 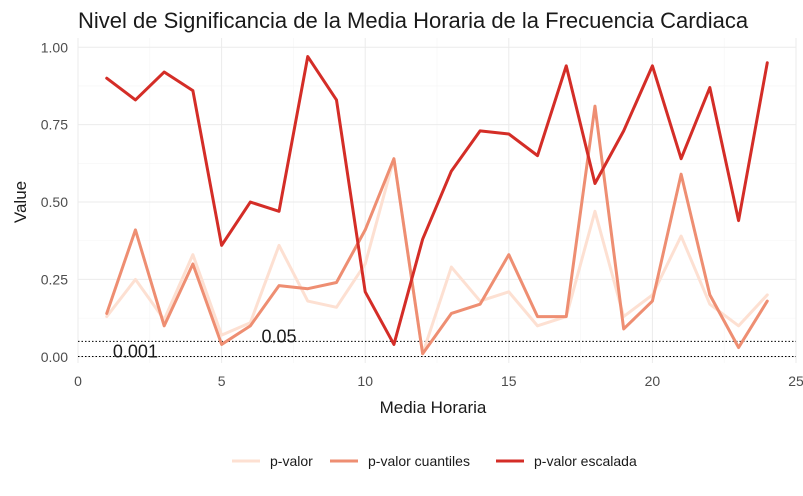 I want to click on reference-lines: 0.05 0.001, so click(x=437, y=344).